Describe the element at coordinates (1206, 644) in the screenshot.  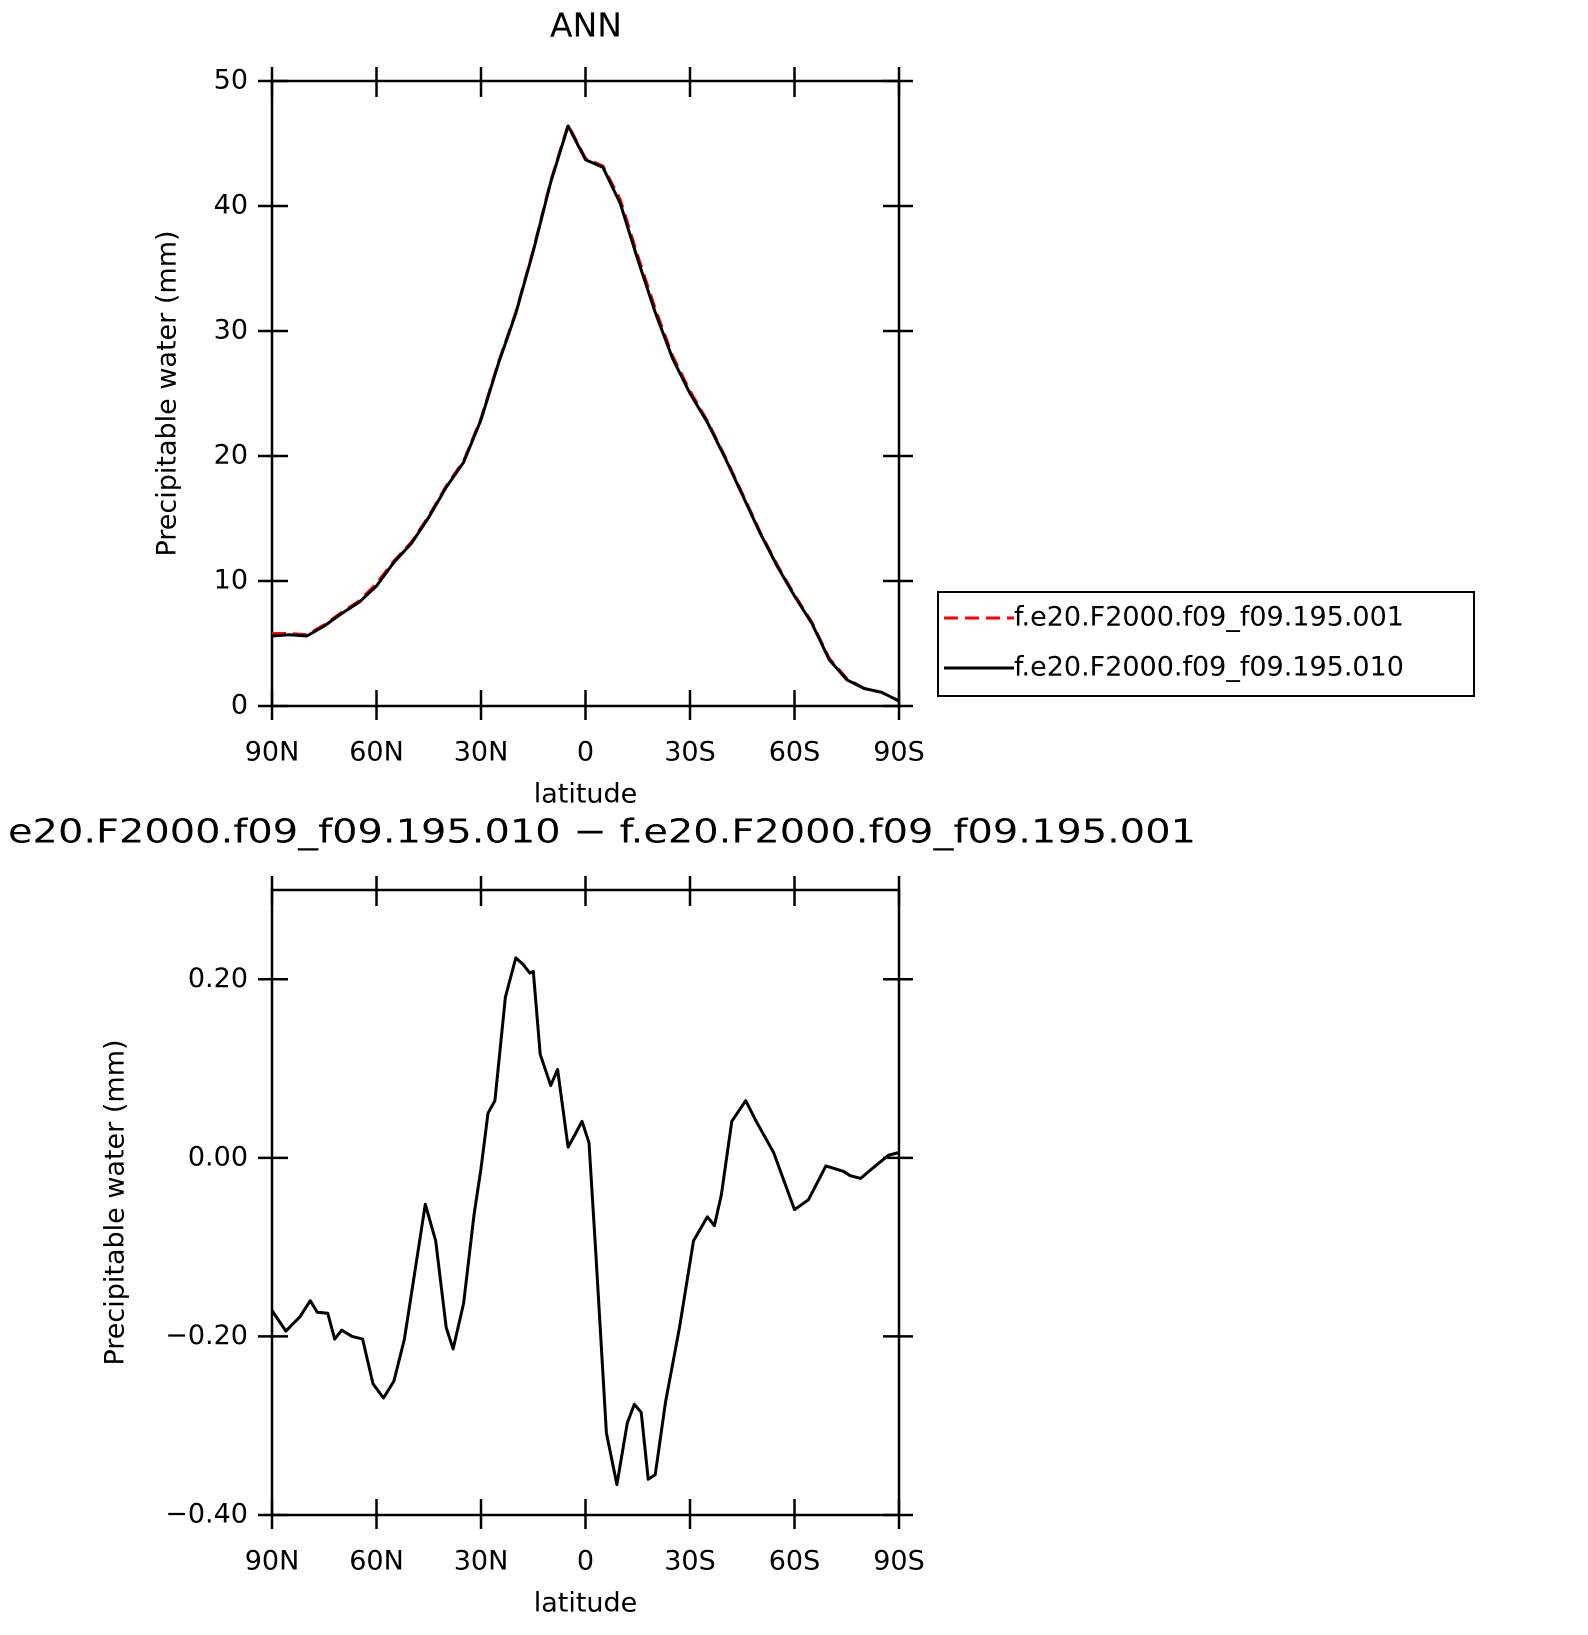
I see `legend-box` at that location.